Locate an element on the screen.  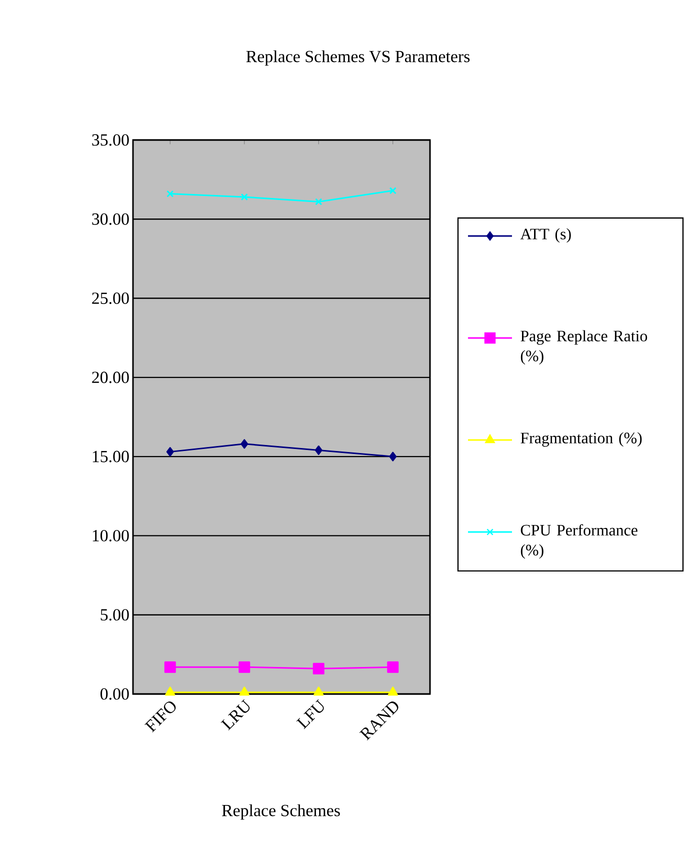
y-tick-label: 10.00 is located at coordinates (110, 536).